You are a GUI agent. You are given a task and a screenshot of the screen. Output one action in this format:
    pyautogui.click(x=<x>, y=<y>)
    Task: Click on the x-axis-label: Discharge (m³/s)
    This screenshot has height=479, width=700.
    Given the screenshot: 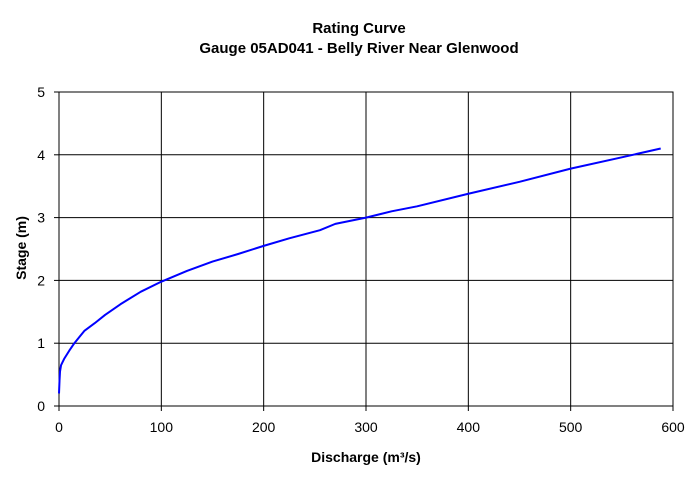 What is the action you would take?
    pyautogui.click(x=366, y=457)
    